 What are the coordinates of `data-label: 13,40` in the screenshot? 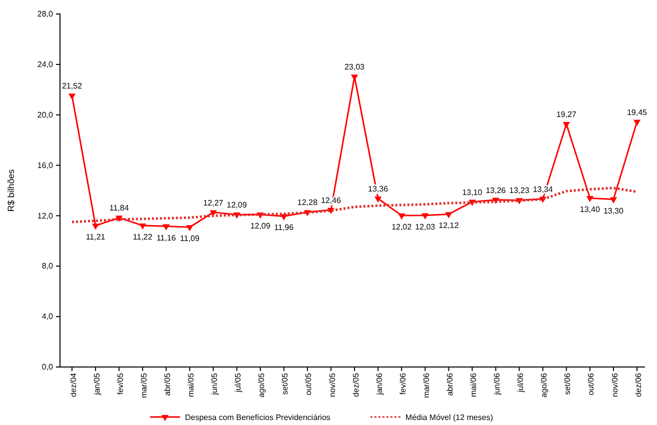 It's located at (590, 209).